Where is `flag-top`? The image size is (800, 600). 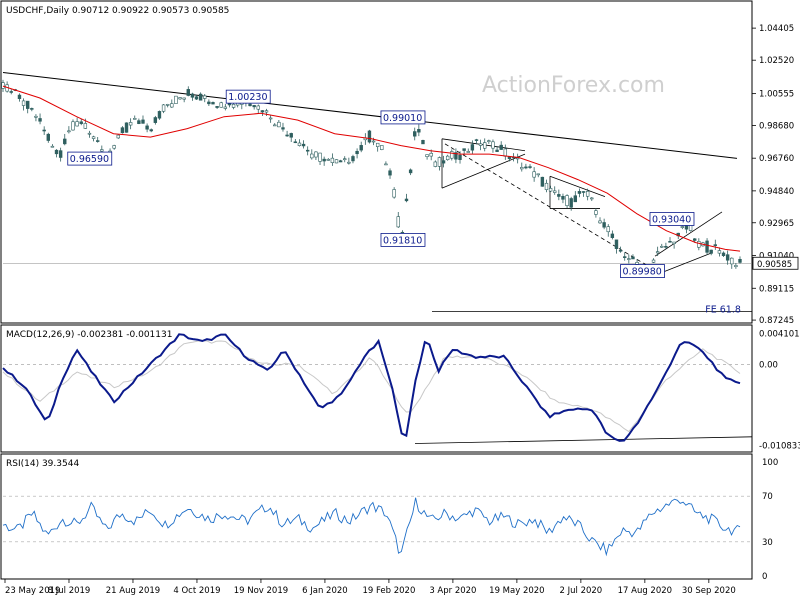 flag-top is located at coordinates (577, 186).